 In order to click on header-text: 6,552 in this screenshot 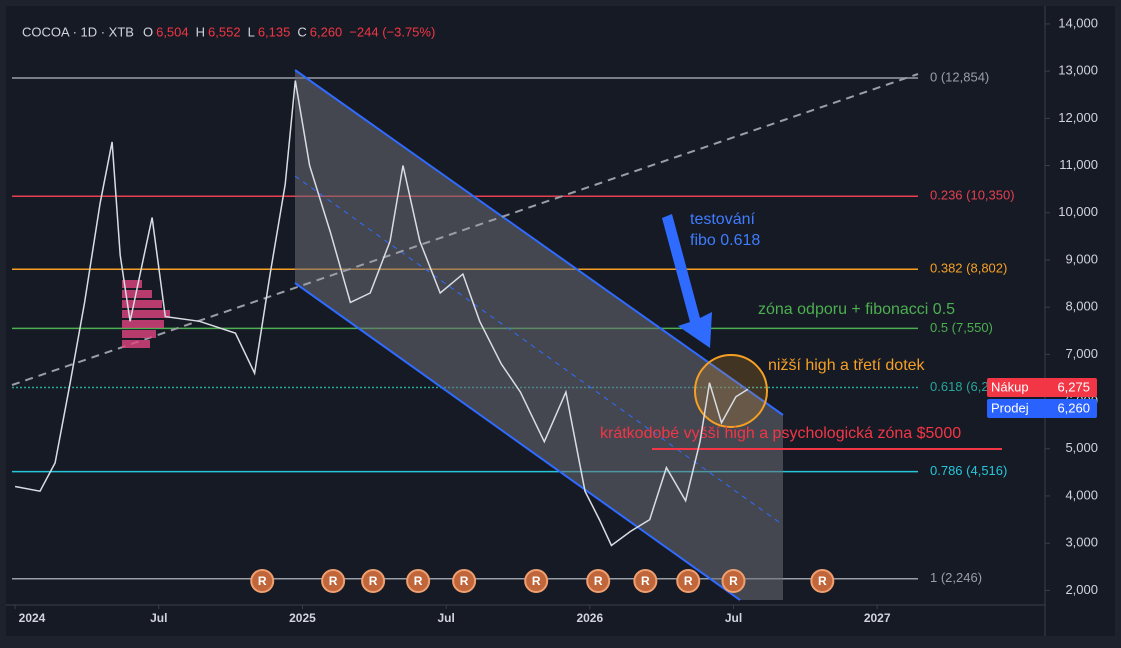, I will do `click(224, 31)`.